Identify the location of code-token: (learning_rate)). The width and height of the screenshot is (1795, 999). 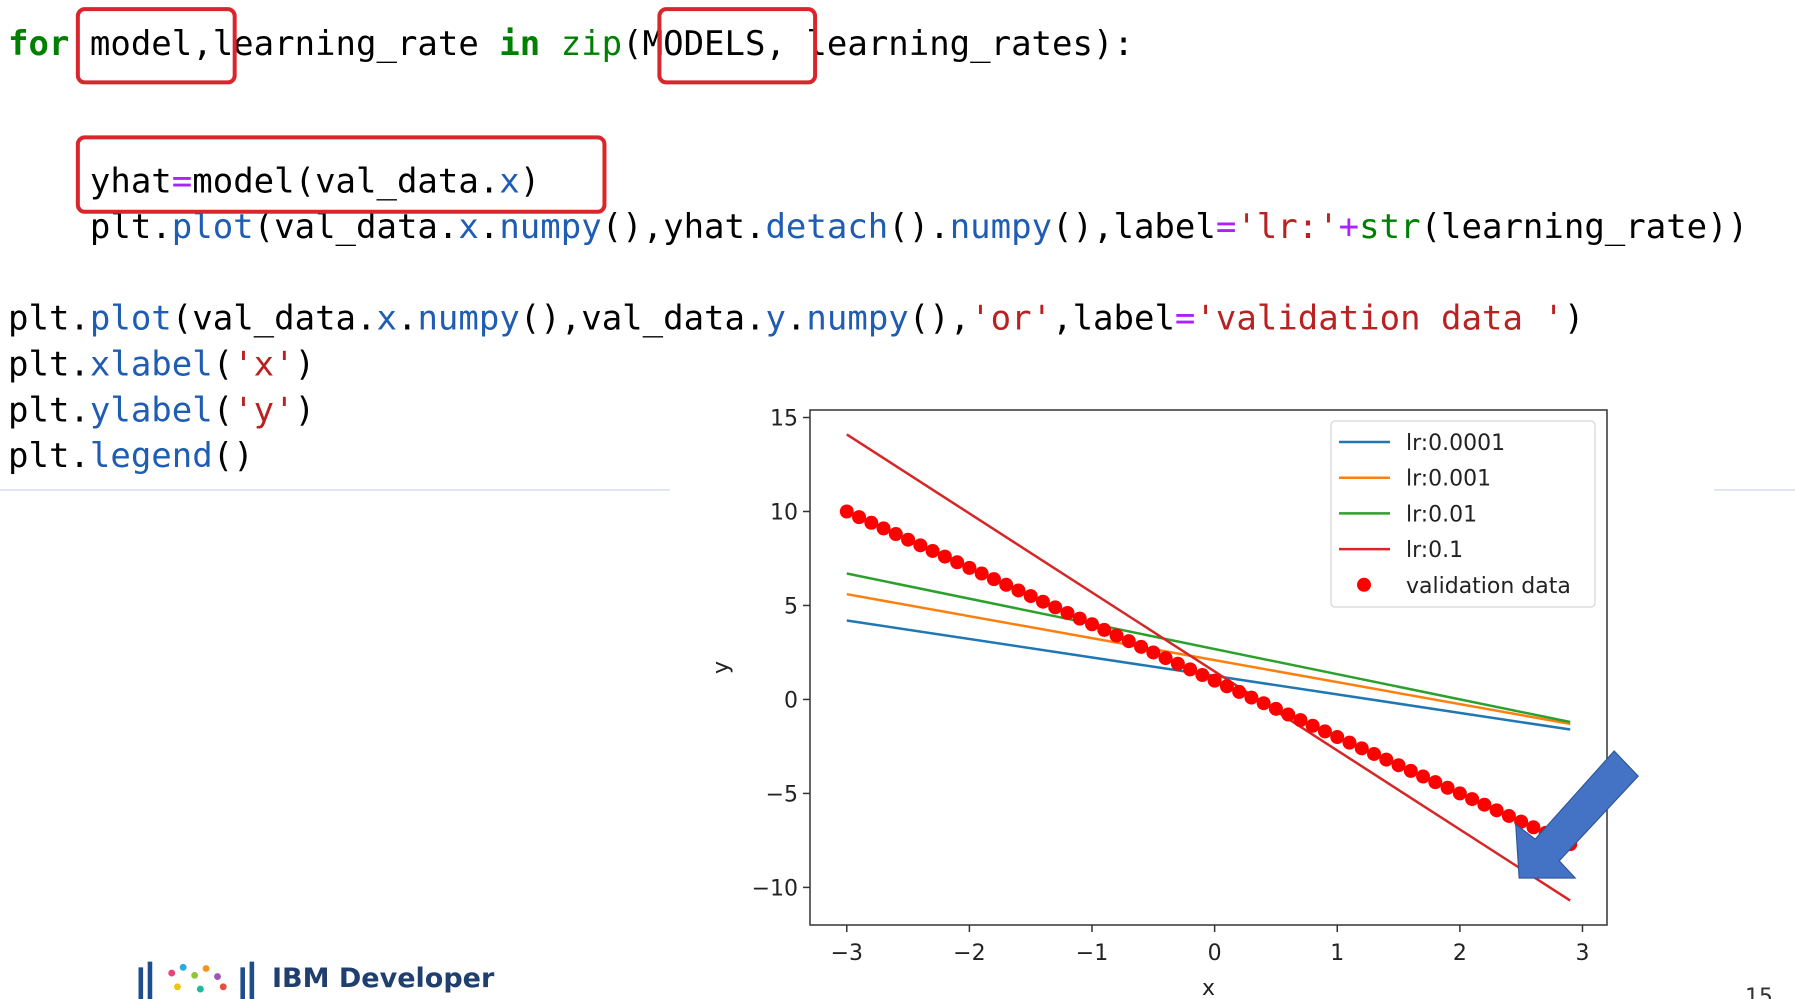
(1585, 227).